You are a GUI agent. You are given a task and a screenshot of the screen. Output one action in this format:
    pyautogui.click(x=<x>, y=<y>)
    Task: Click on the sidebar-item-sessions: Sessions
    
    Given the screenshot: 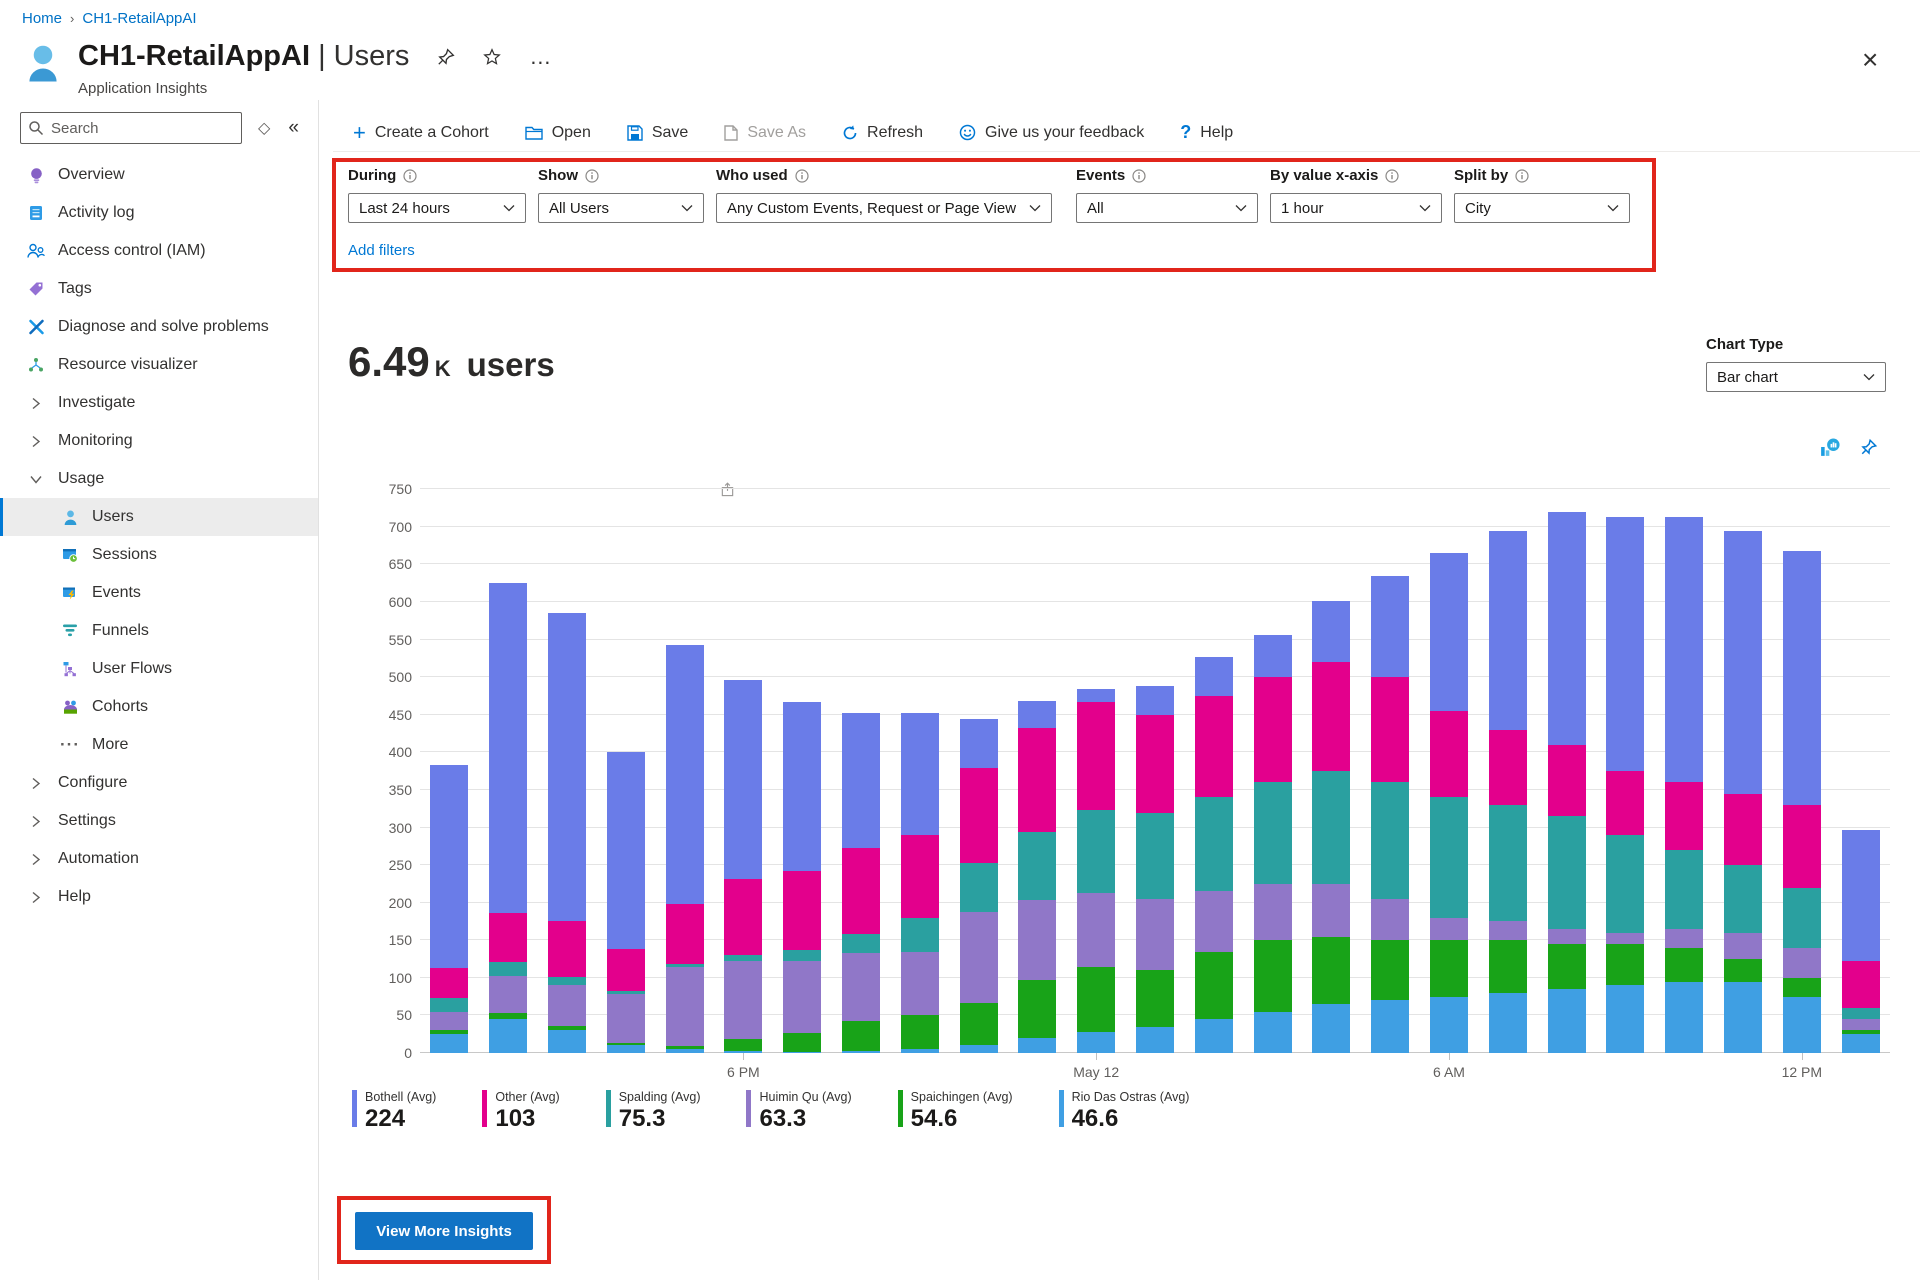 What is the action you would take?
    pyautogui.click(x=159, y=555)
    